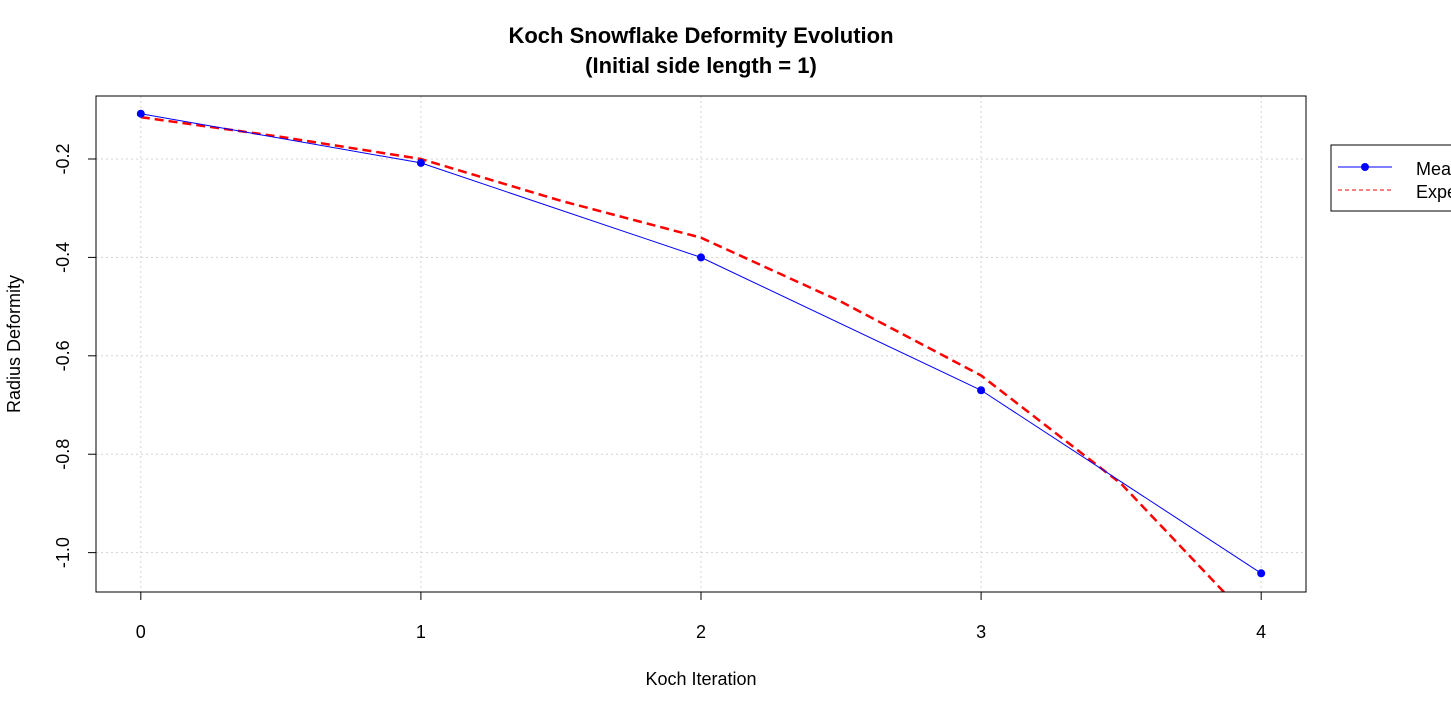 The height and width of the screenshot is (713, 1451). What do you see at coordinates (75, 355) in the screenshot?
I see `y-axis: -0.2 -0.4 -0.6 -0.8 -1.0` at bounding box center [75, 355].